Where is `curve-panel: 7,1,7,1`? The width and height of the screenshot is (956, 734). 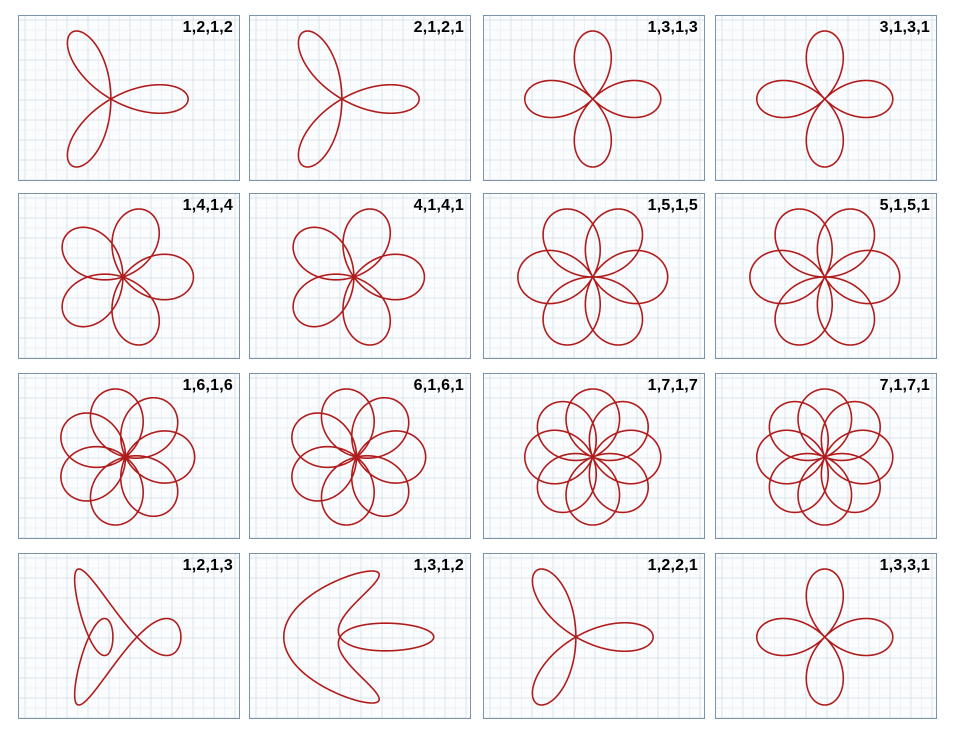 curve-panel: 7,1,7,1 is located at coordinates (826, 456).